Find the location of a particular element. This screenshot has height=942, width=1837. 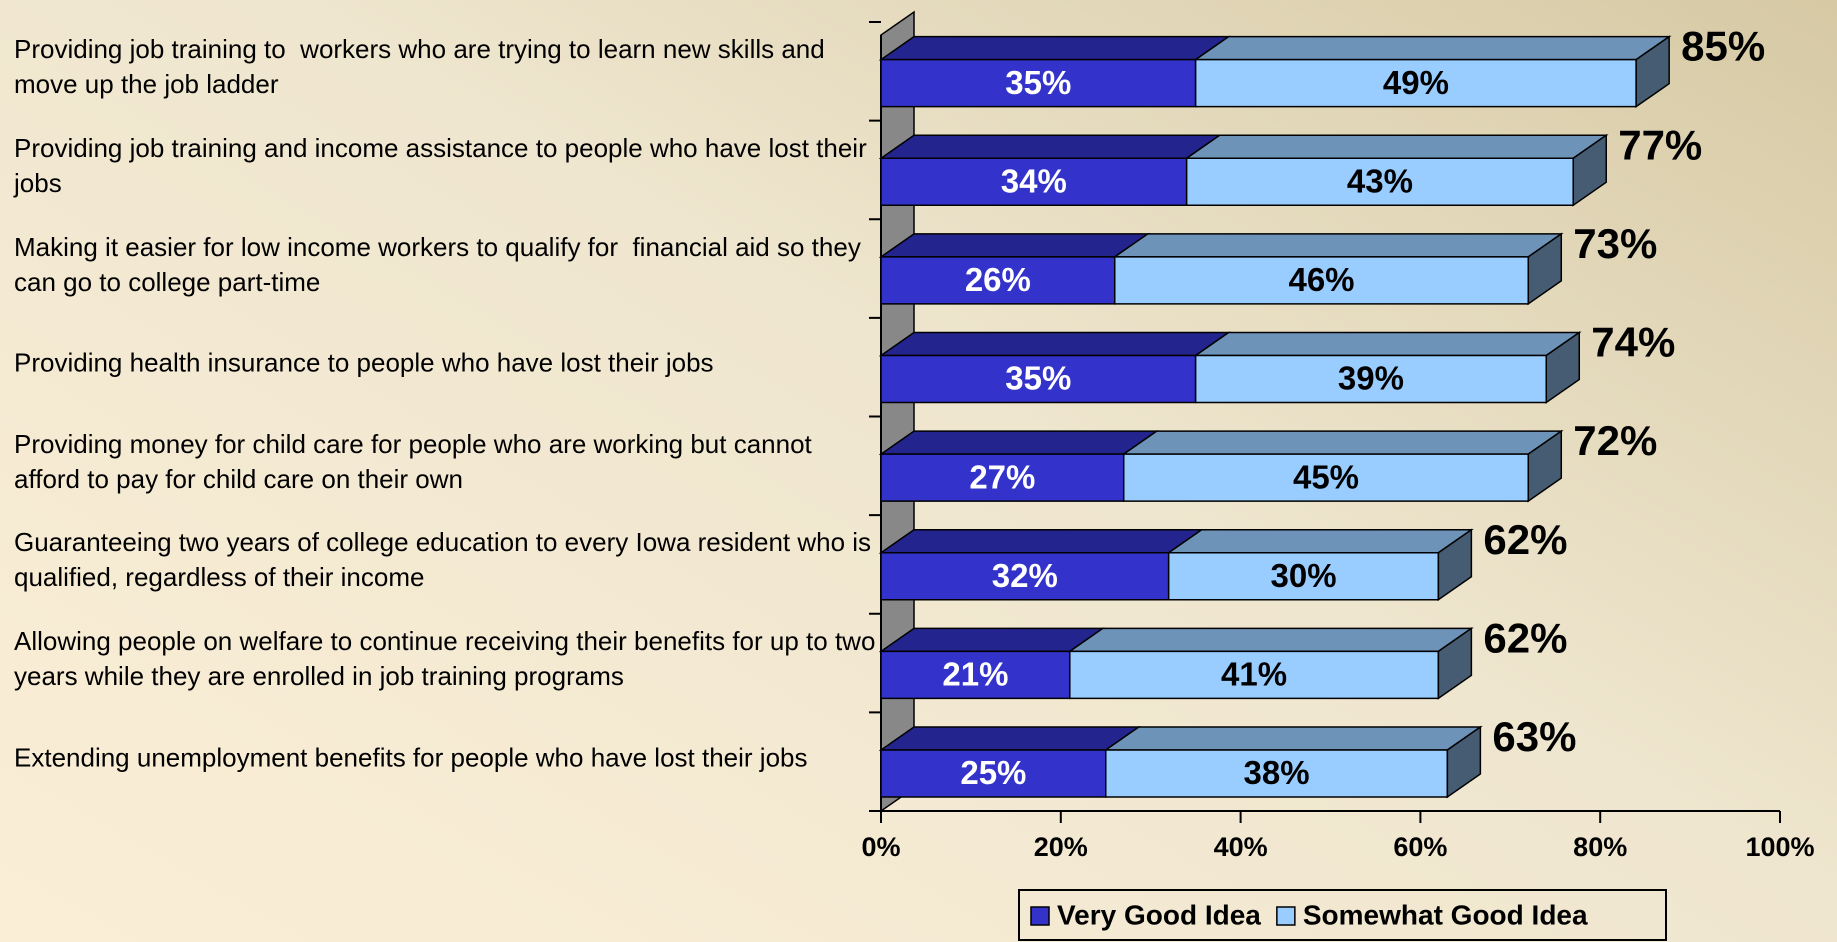

value-label: 34% is located at coordinates (1034, 180).